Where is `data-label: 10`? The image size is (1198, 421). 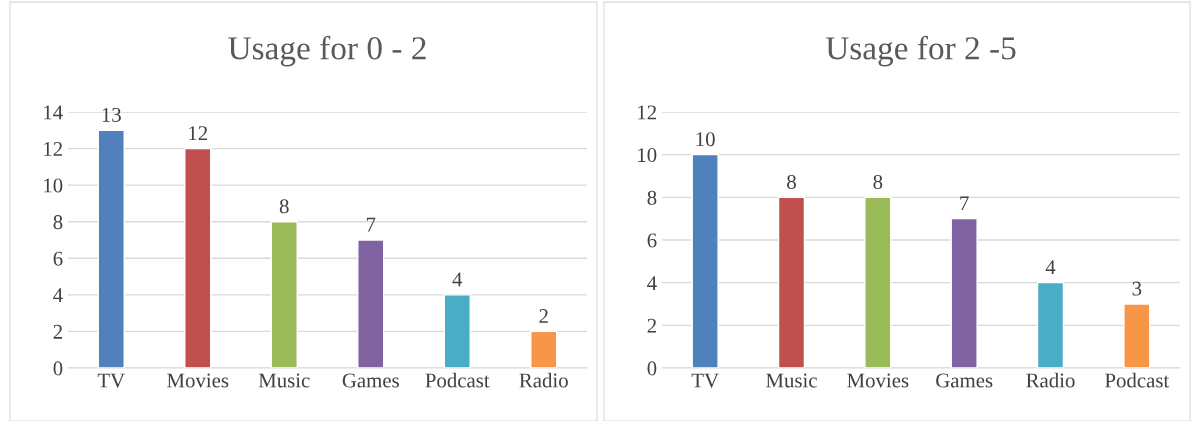
data-label: 10 is located at coordinates (705, 139).